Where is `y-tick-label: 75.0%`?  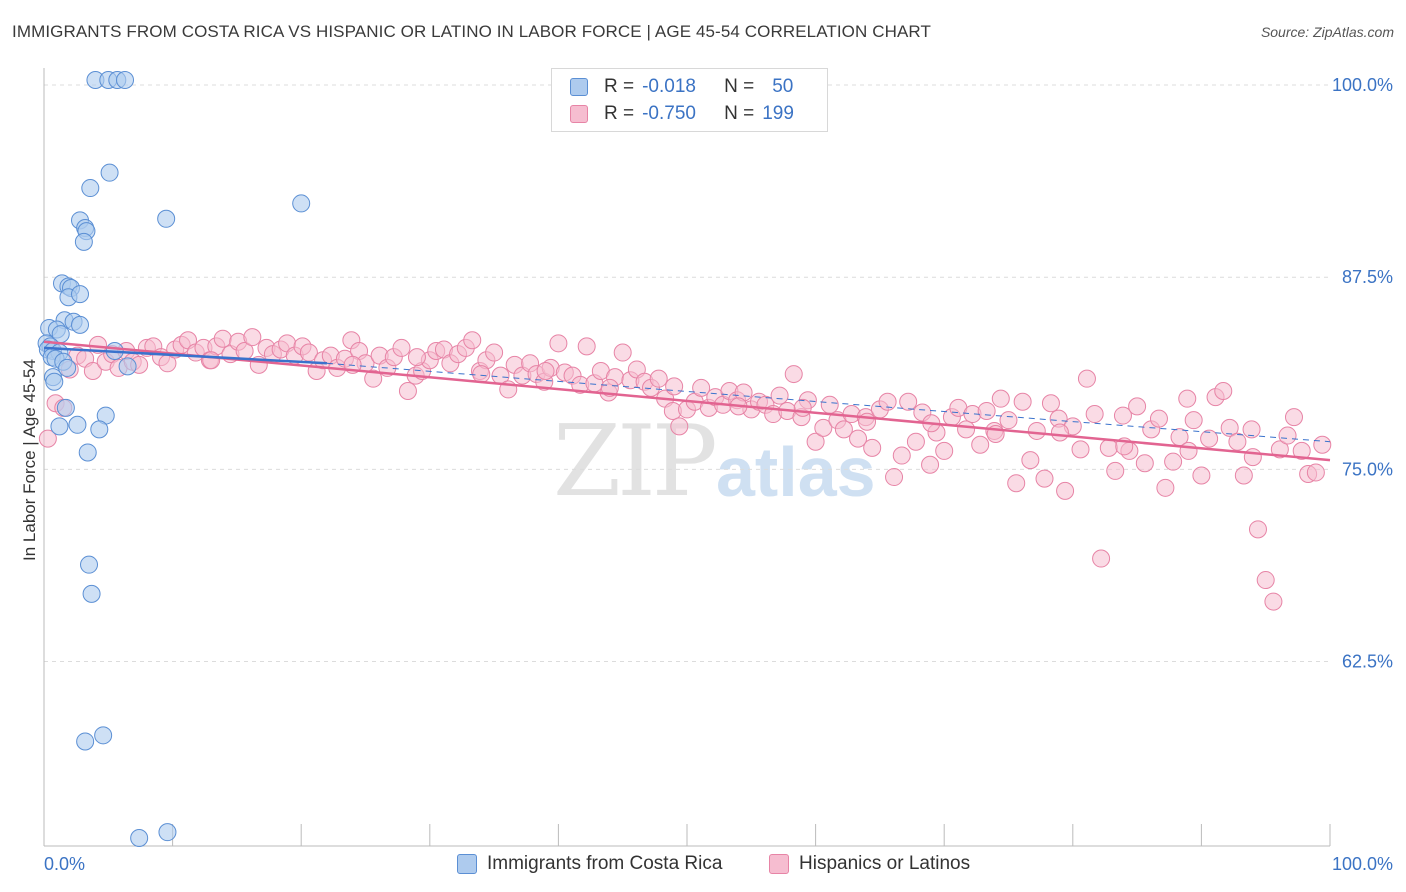 y-tick-label: 75.0% is located at coordinates (1367, 469).